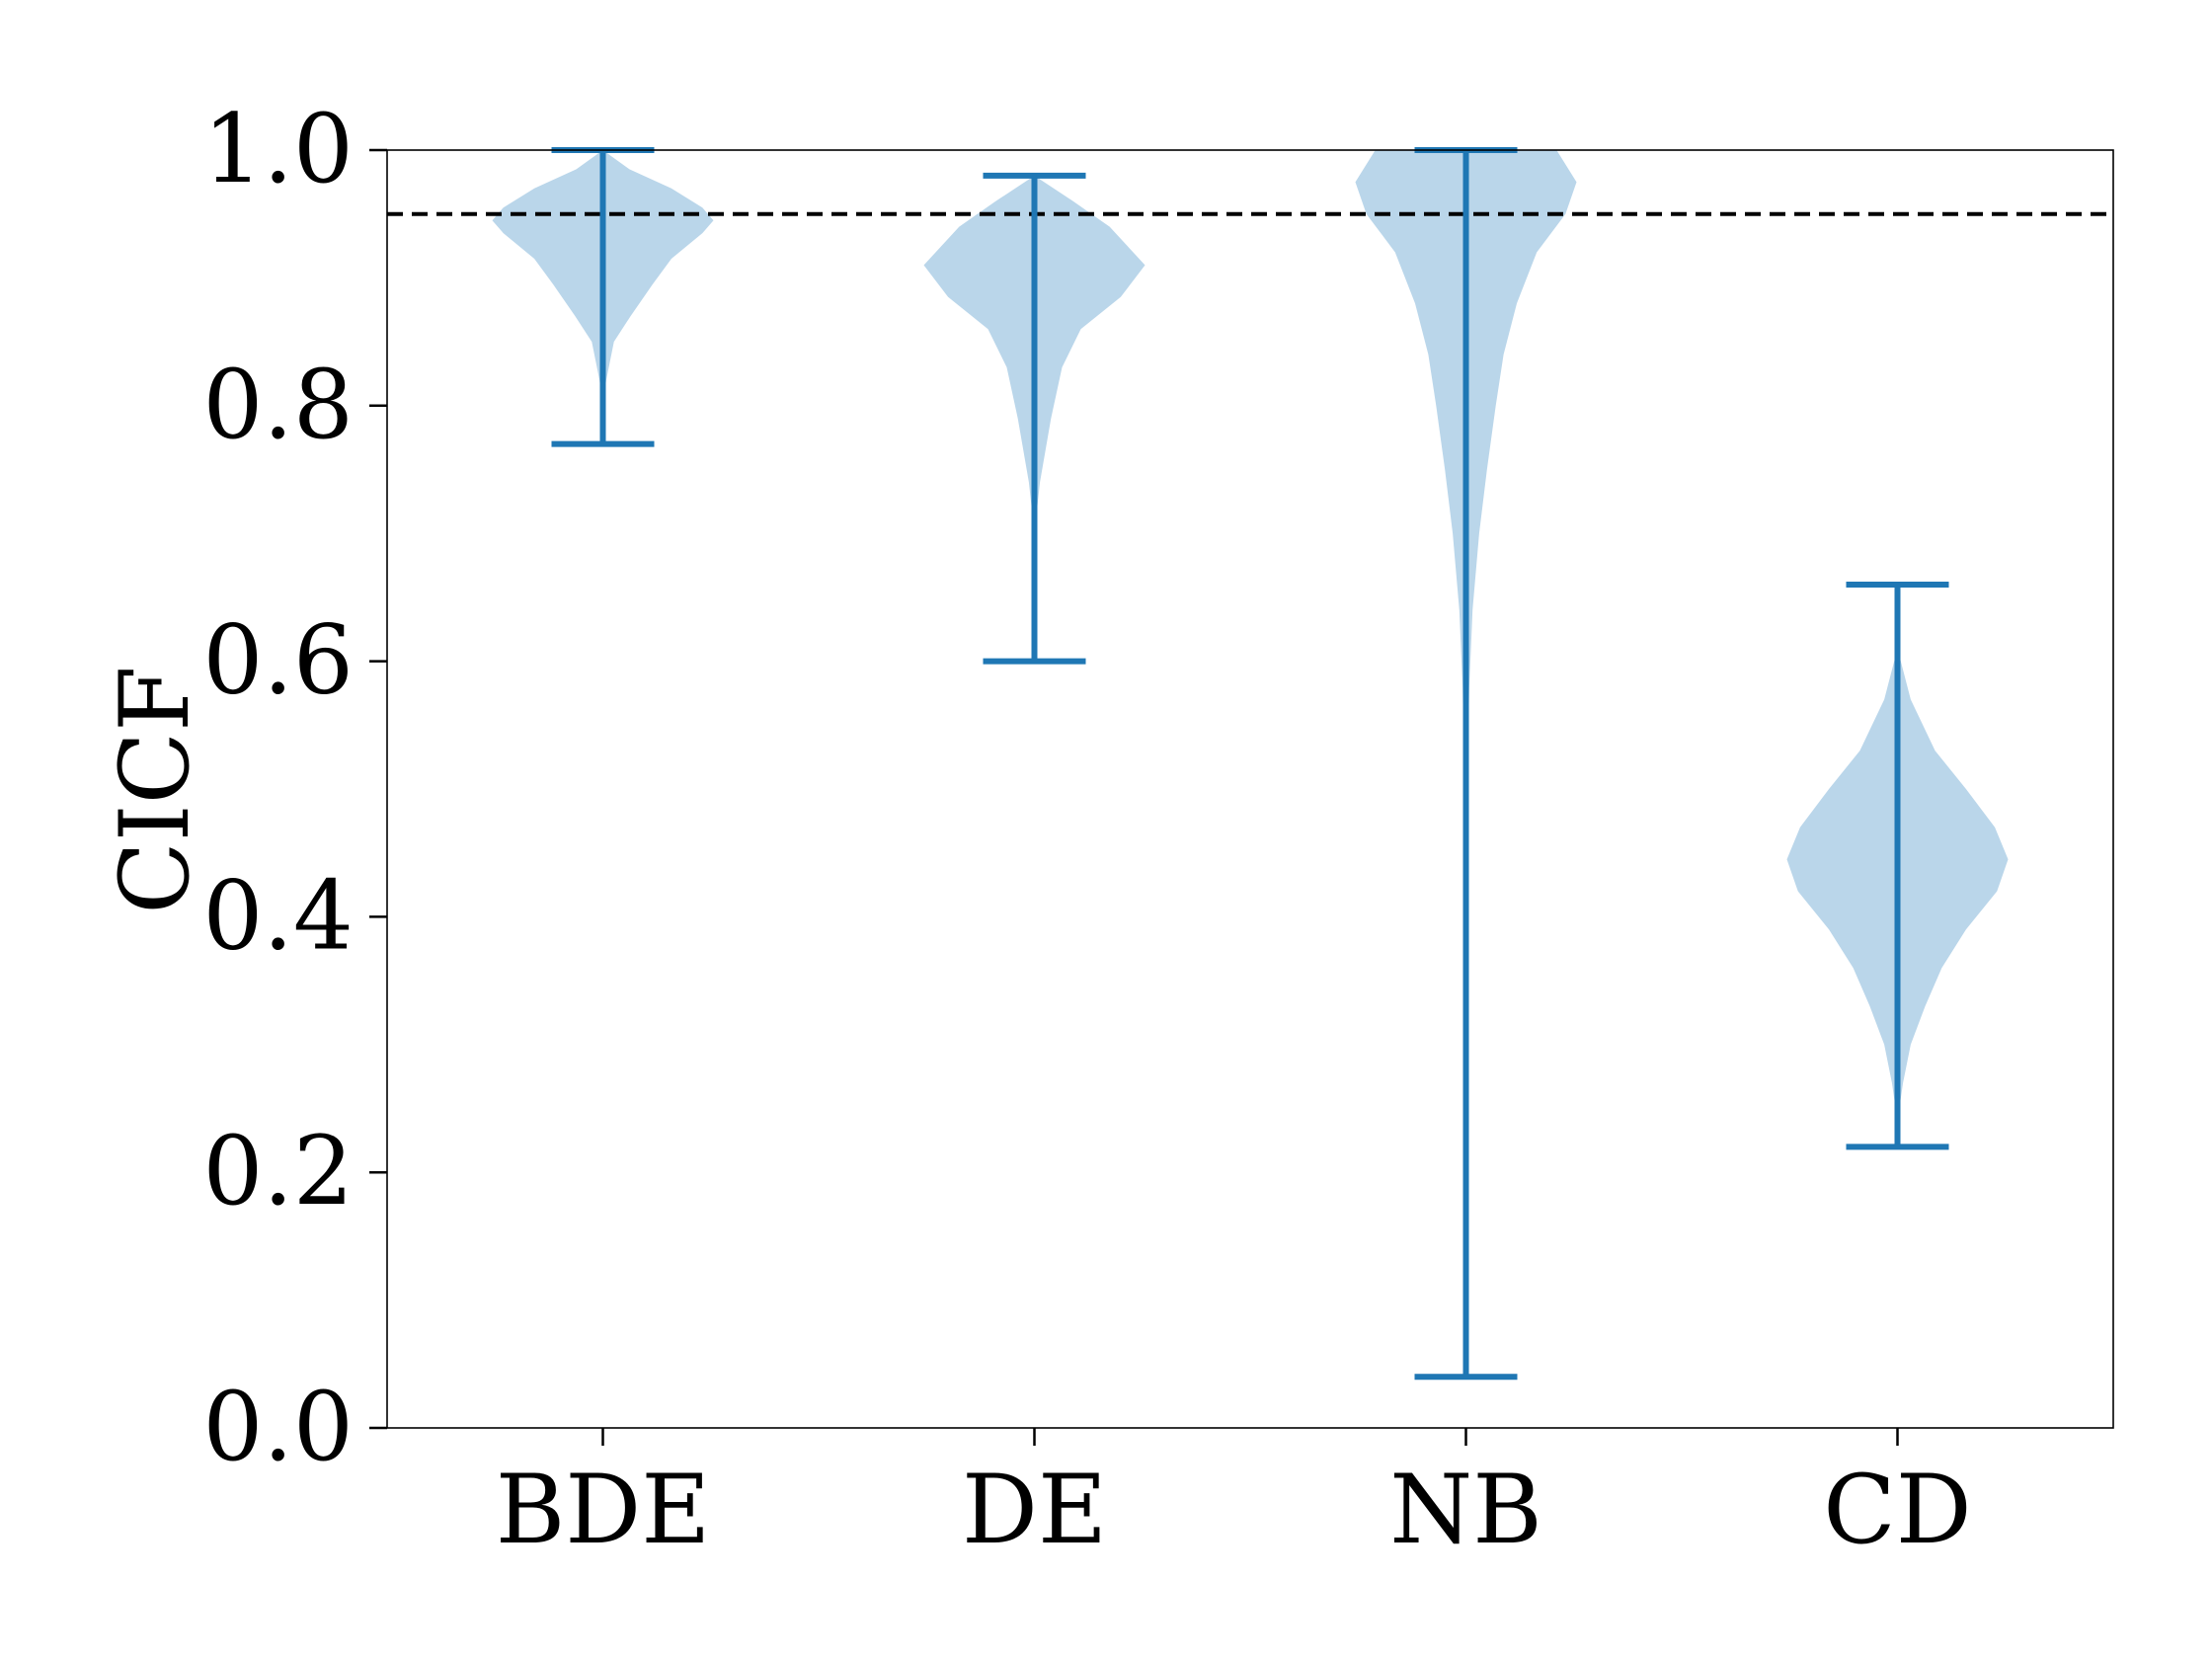 Image resolution: width=2212 pixels, height=1659 pixels. I want to click on x-tick-label-bde: BDE, so click(604, 1510).